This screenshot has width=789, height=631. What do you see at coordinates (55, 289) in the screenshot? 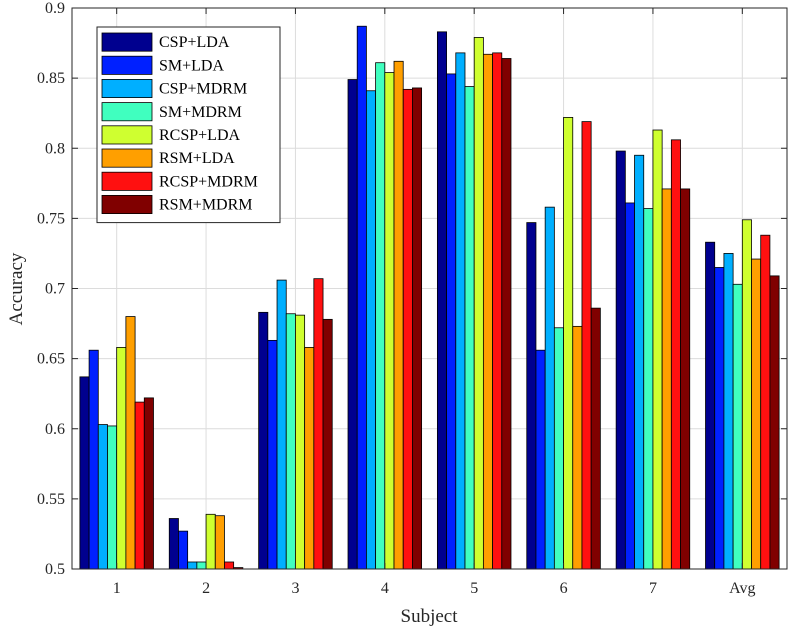
I see `y-tick-label: 0.7` at bounding box center [55, 289].